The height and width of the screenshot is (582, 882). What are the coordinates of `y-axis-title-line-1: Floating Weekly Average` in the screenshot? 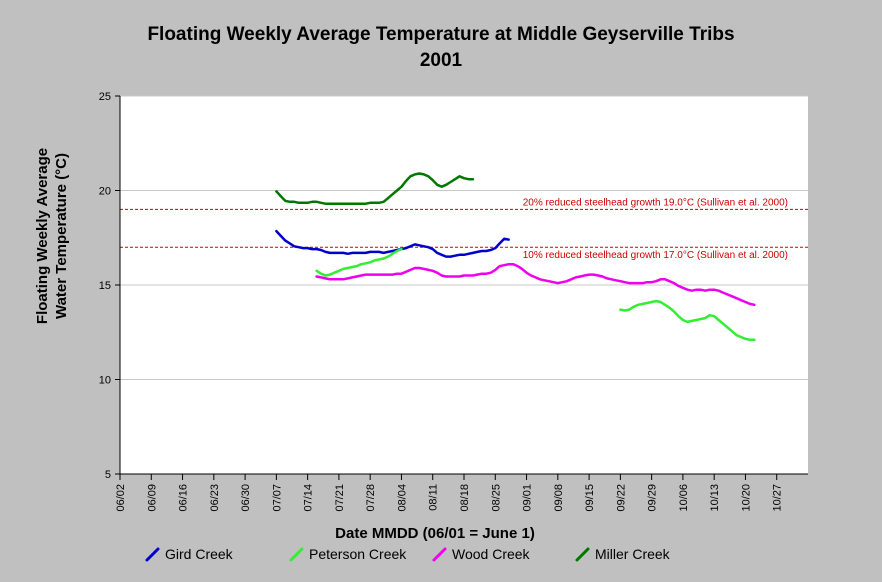 It's located at (42, 236).